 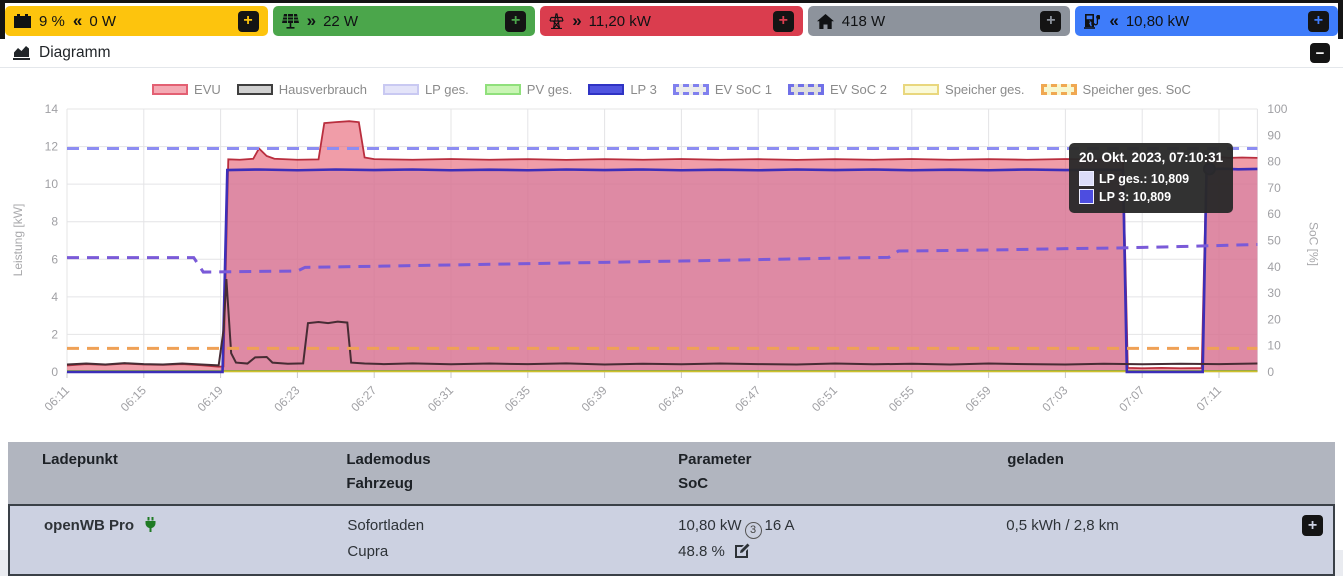 I want to click on arrow-left-icon: «, so click(x=1114, y=20).